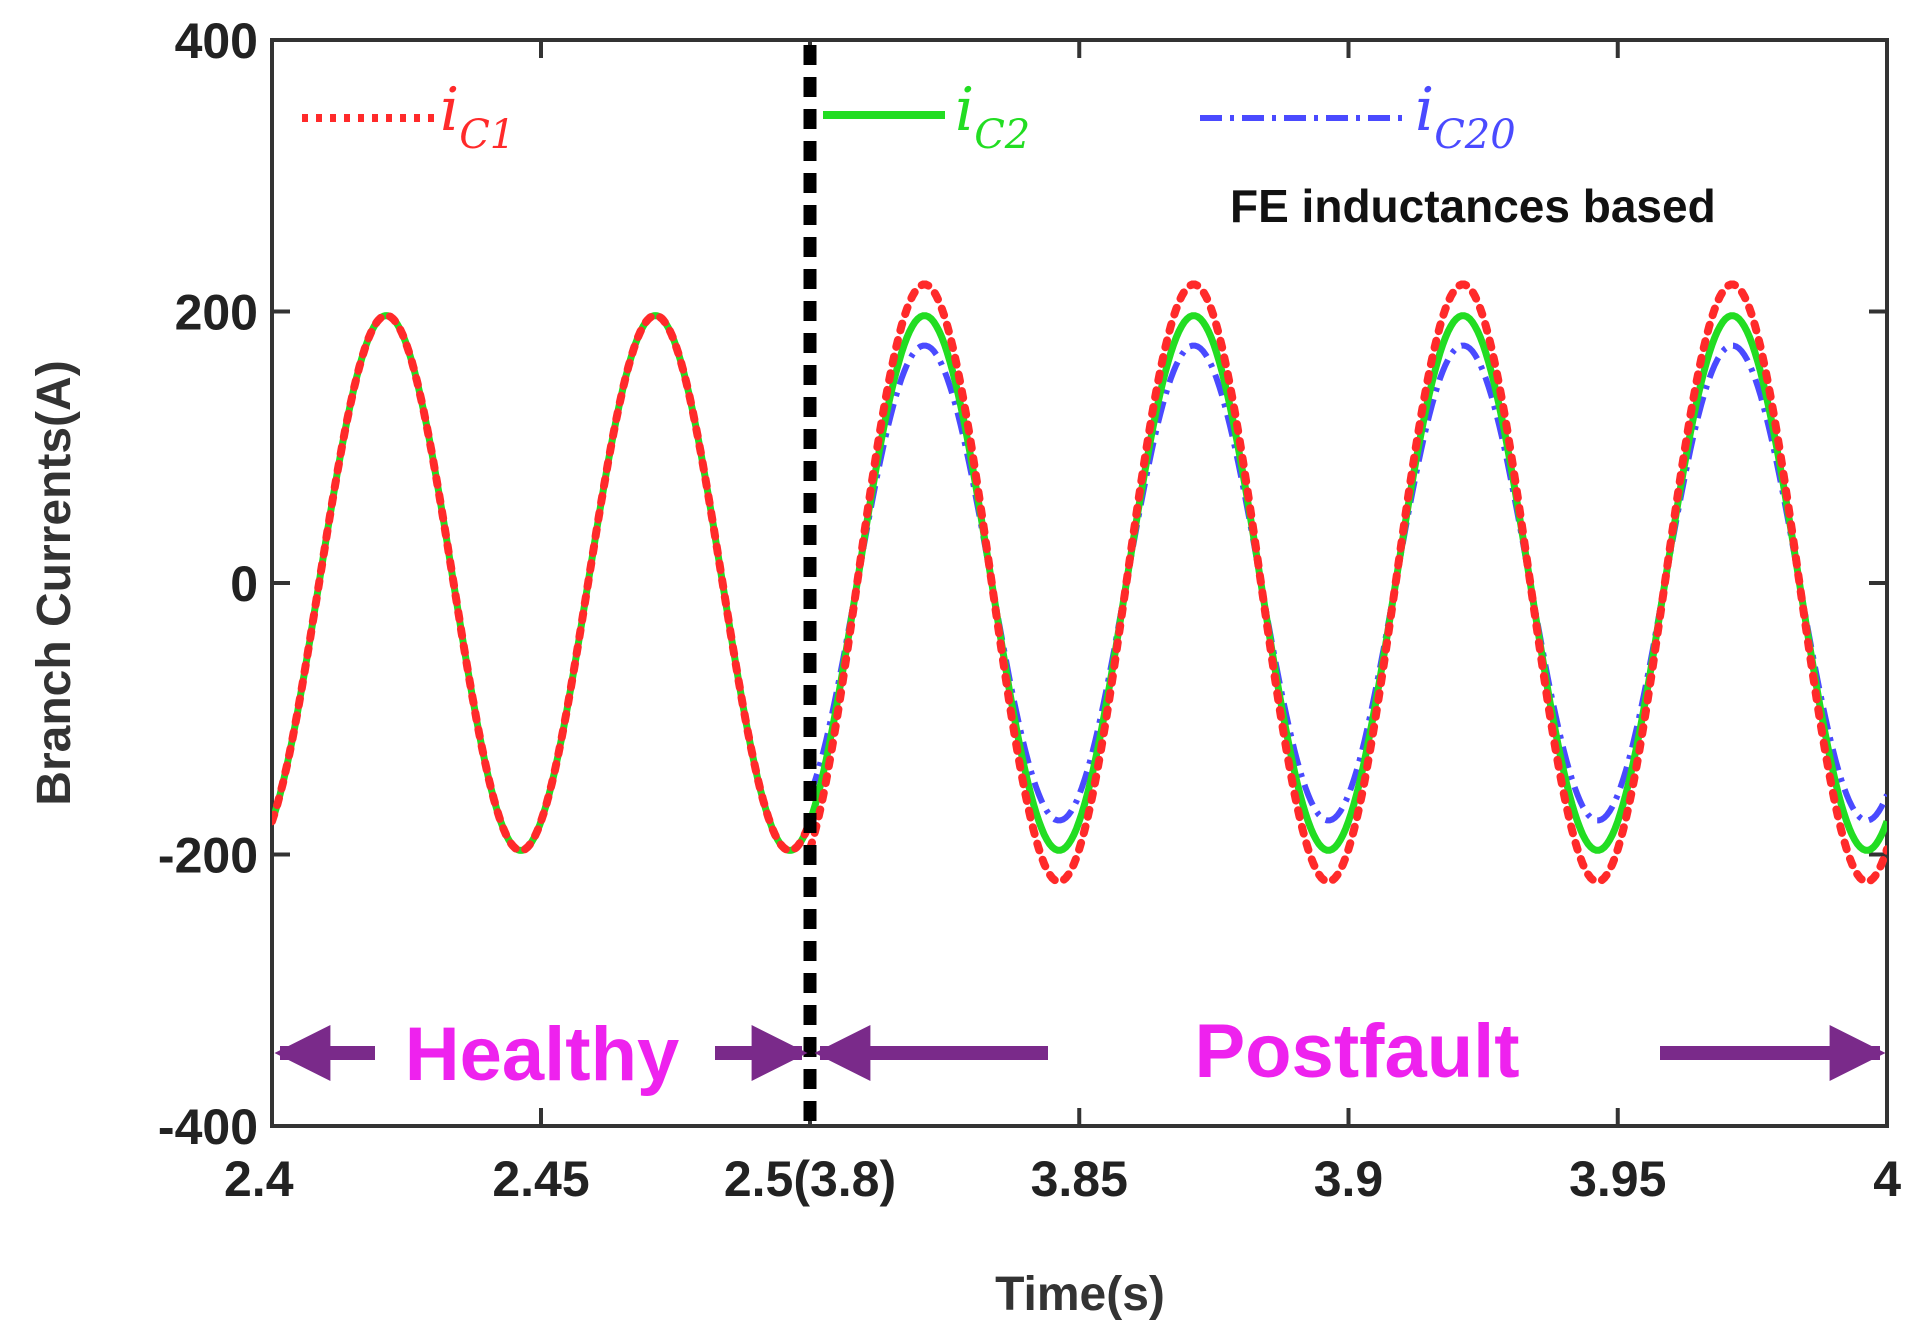 This screenshot has width=1918, height=1334. I want to click on x-tick-label: 4, so click(1887, 1179).